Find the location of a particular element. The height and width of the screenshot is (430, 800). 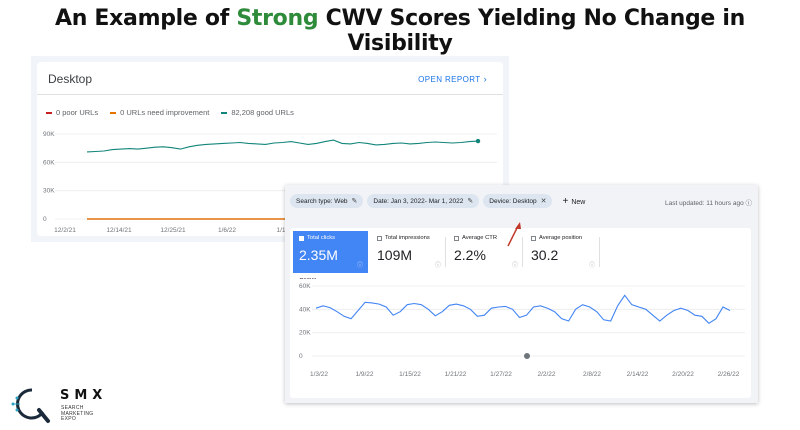

x-tick-label: 1/15/22 is located at coordinates (410, 374).